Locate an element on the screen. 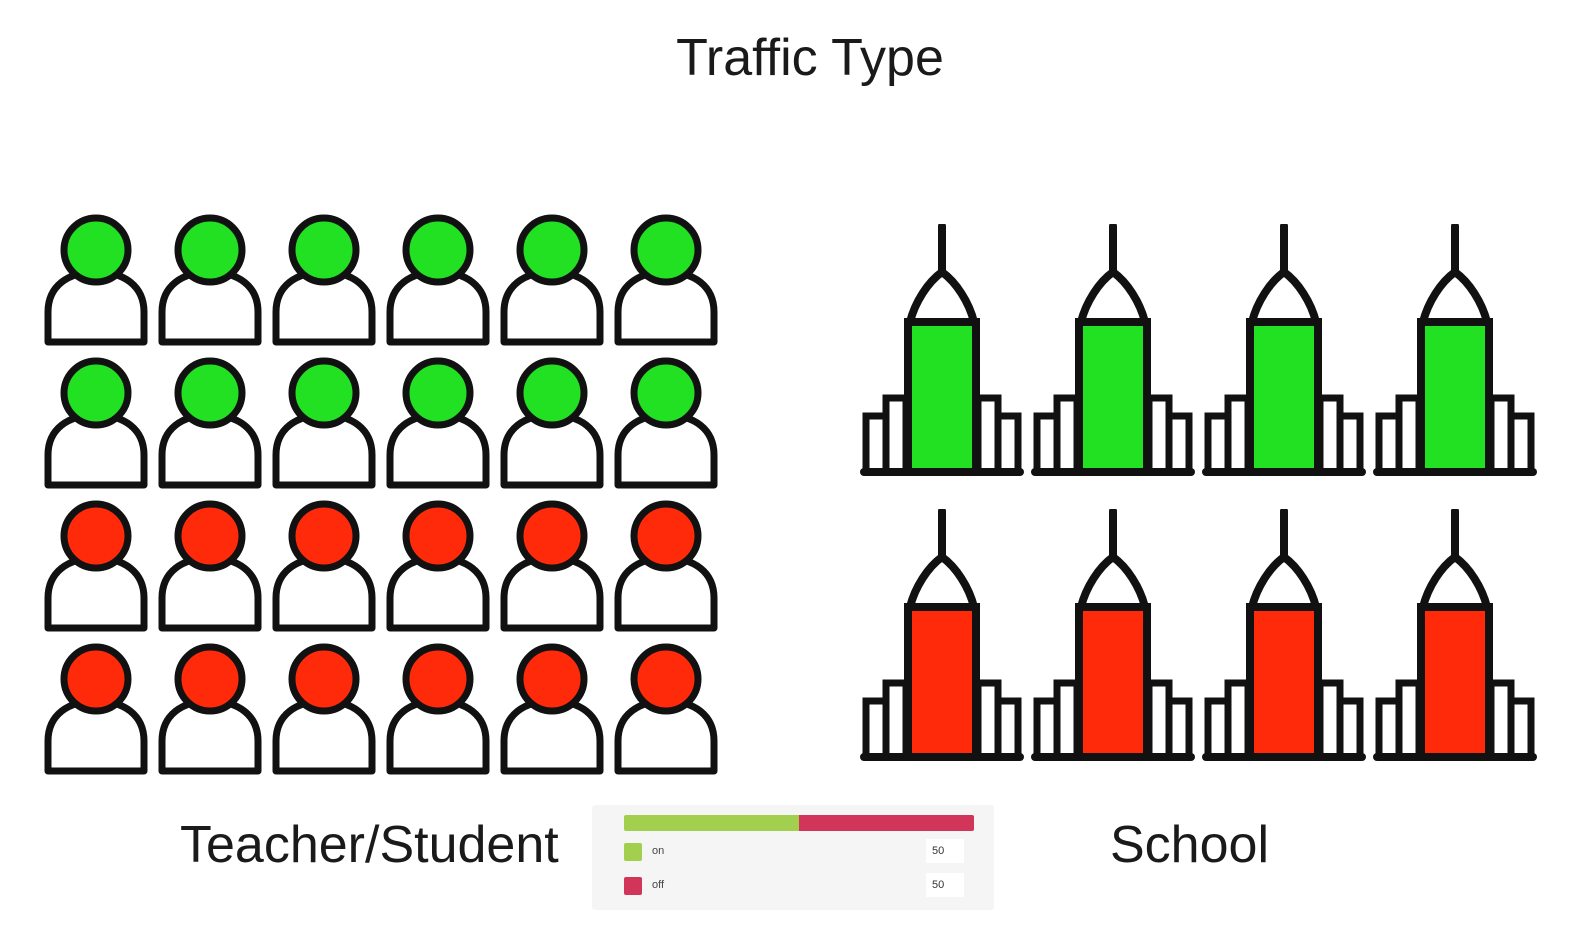  legend-value-off: 50 is located at coordinates (945, 885).